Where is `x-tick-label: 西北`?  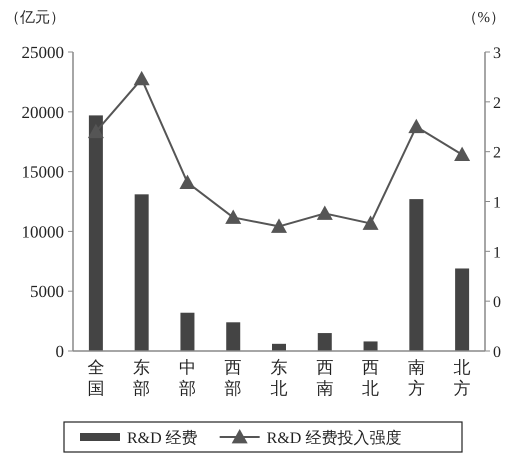
x-tick-label: 西北 is located at coordinates (371, 378).